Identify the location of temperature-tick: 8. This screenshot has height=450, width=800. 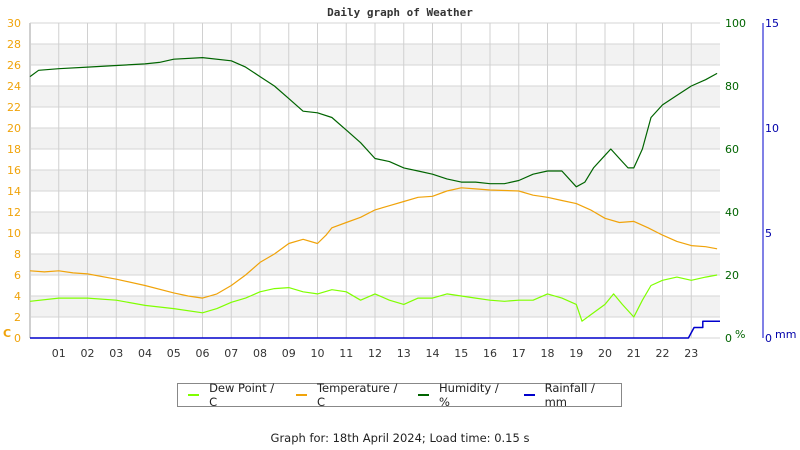
(17, 254).